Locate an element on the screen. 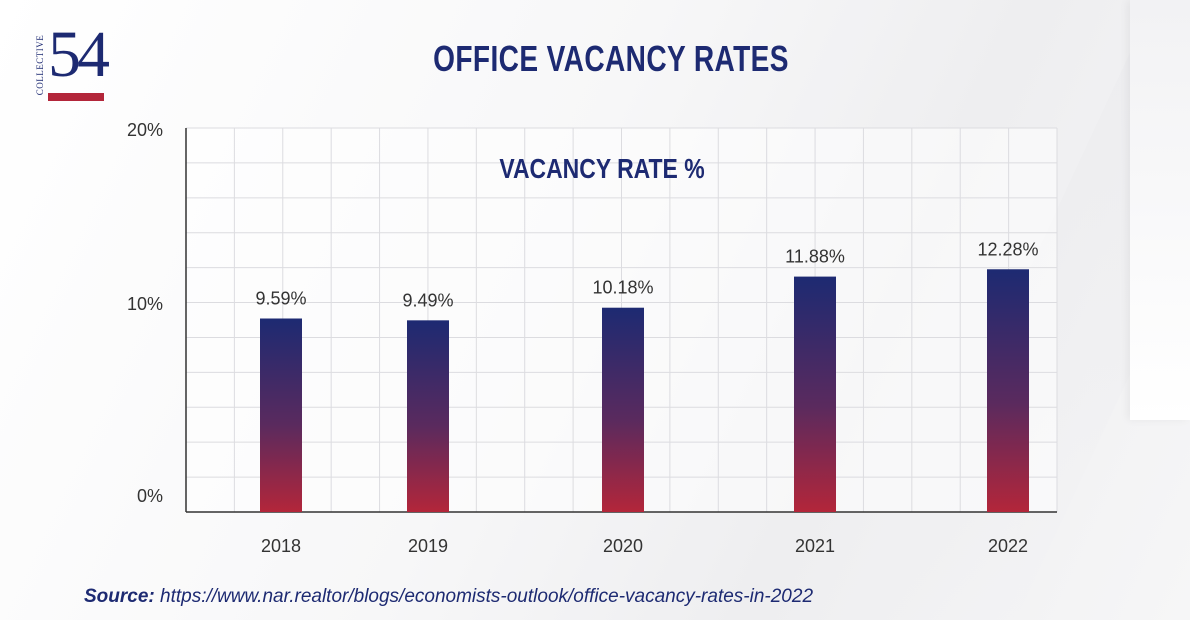 The width and height of the screenshot is (1190, 620). logo-bar is located at coordinates (76, 97).